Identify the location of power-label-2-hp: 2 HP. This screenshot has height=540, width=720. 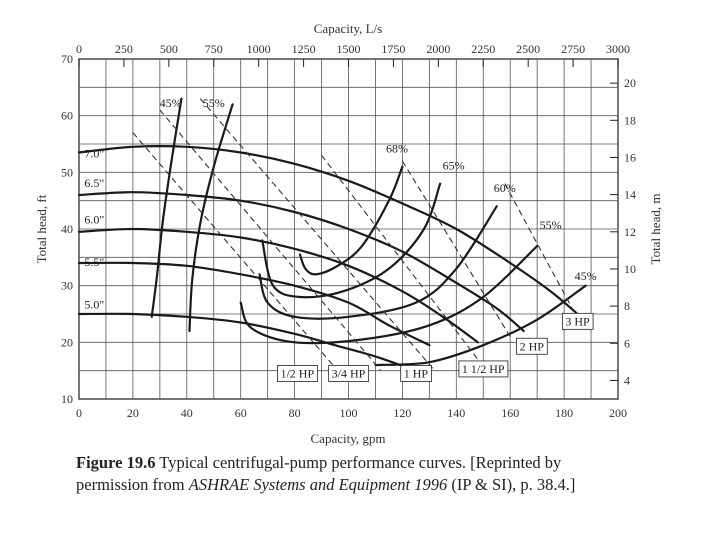
(532, 346).